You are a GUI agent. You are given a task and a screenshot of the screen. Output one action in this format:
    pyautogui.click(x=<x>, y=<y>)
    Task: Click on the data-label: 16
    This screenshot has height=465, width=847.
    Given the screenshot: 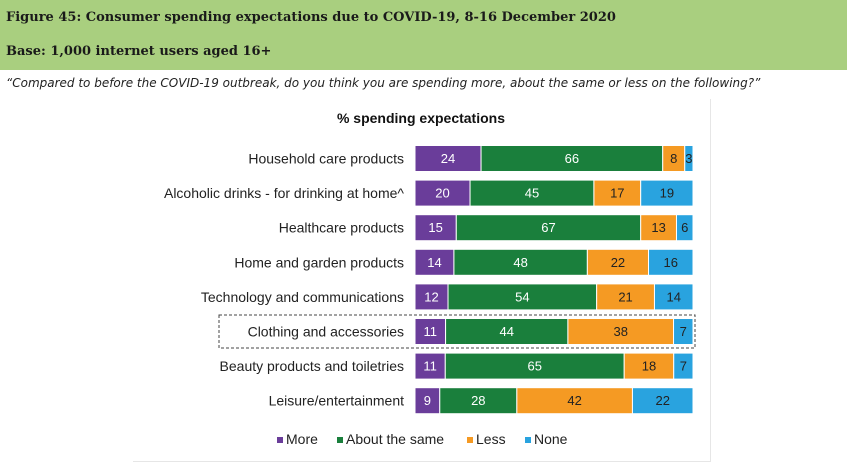 What is the action you would take?
    pyautogui.click(x=671, y=262)
    